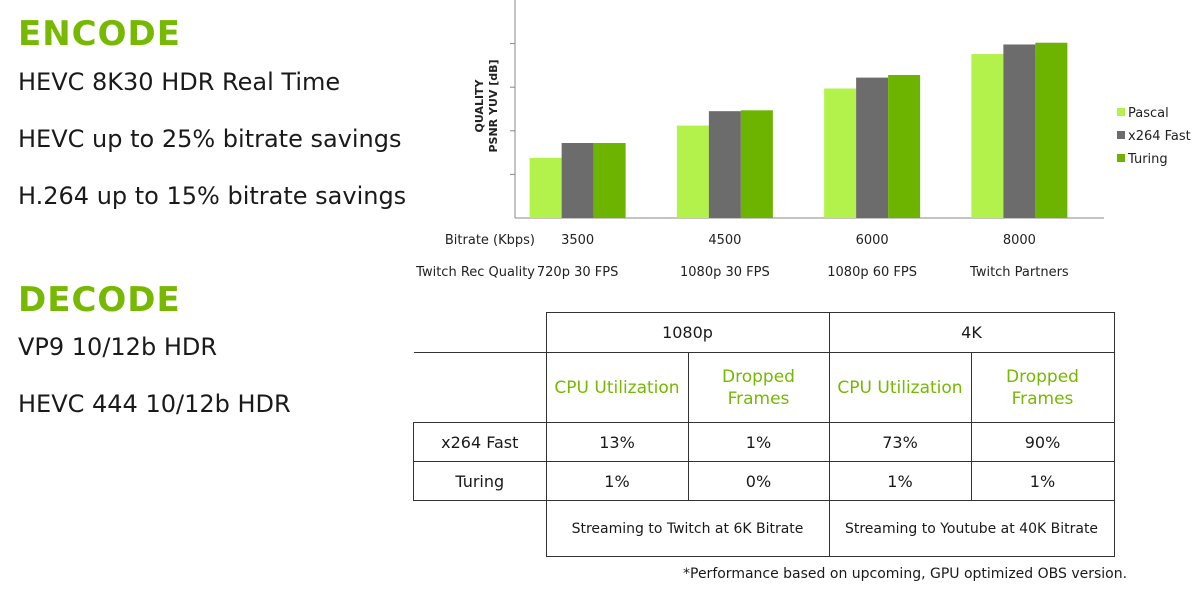 The image size is (1200, 592). I want to click on group-header-4k: 4K, so click(971, 332).